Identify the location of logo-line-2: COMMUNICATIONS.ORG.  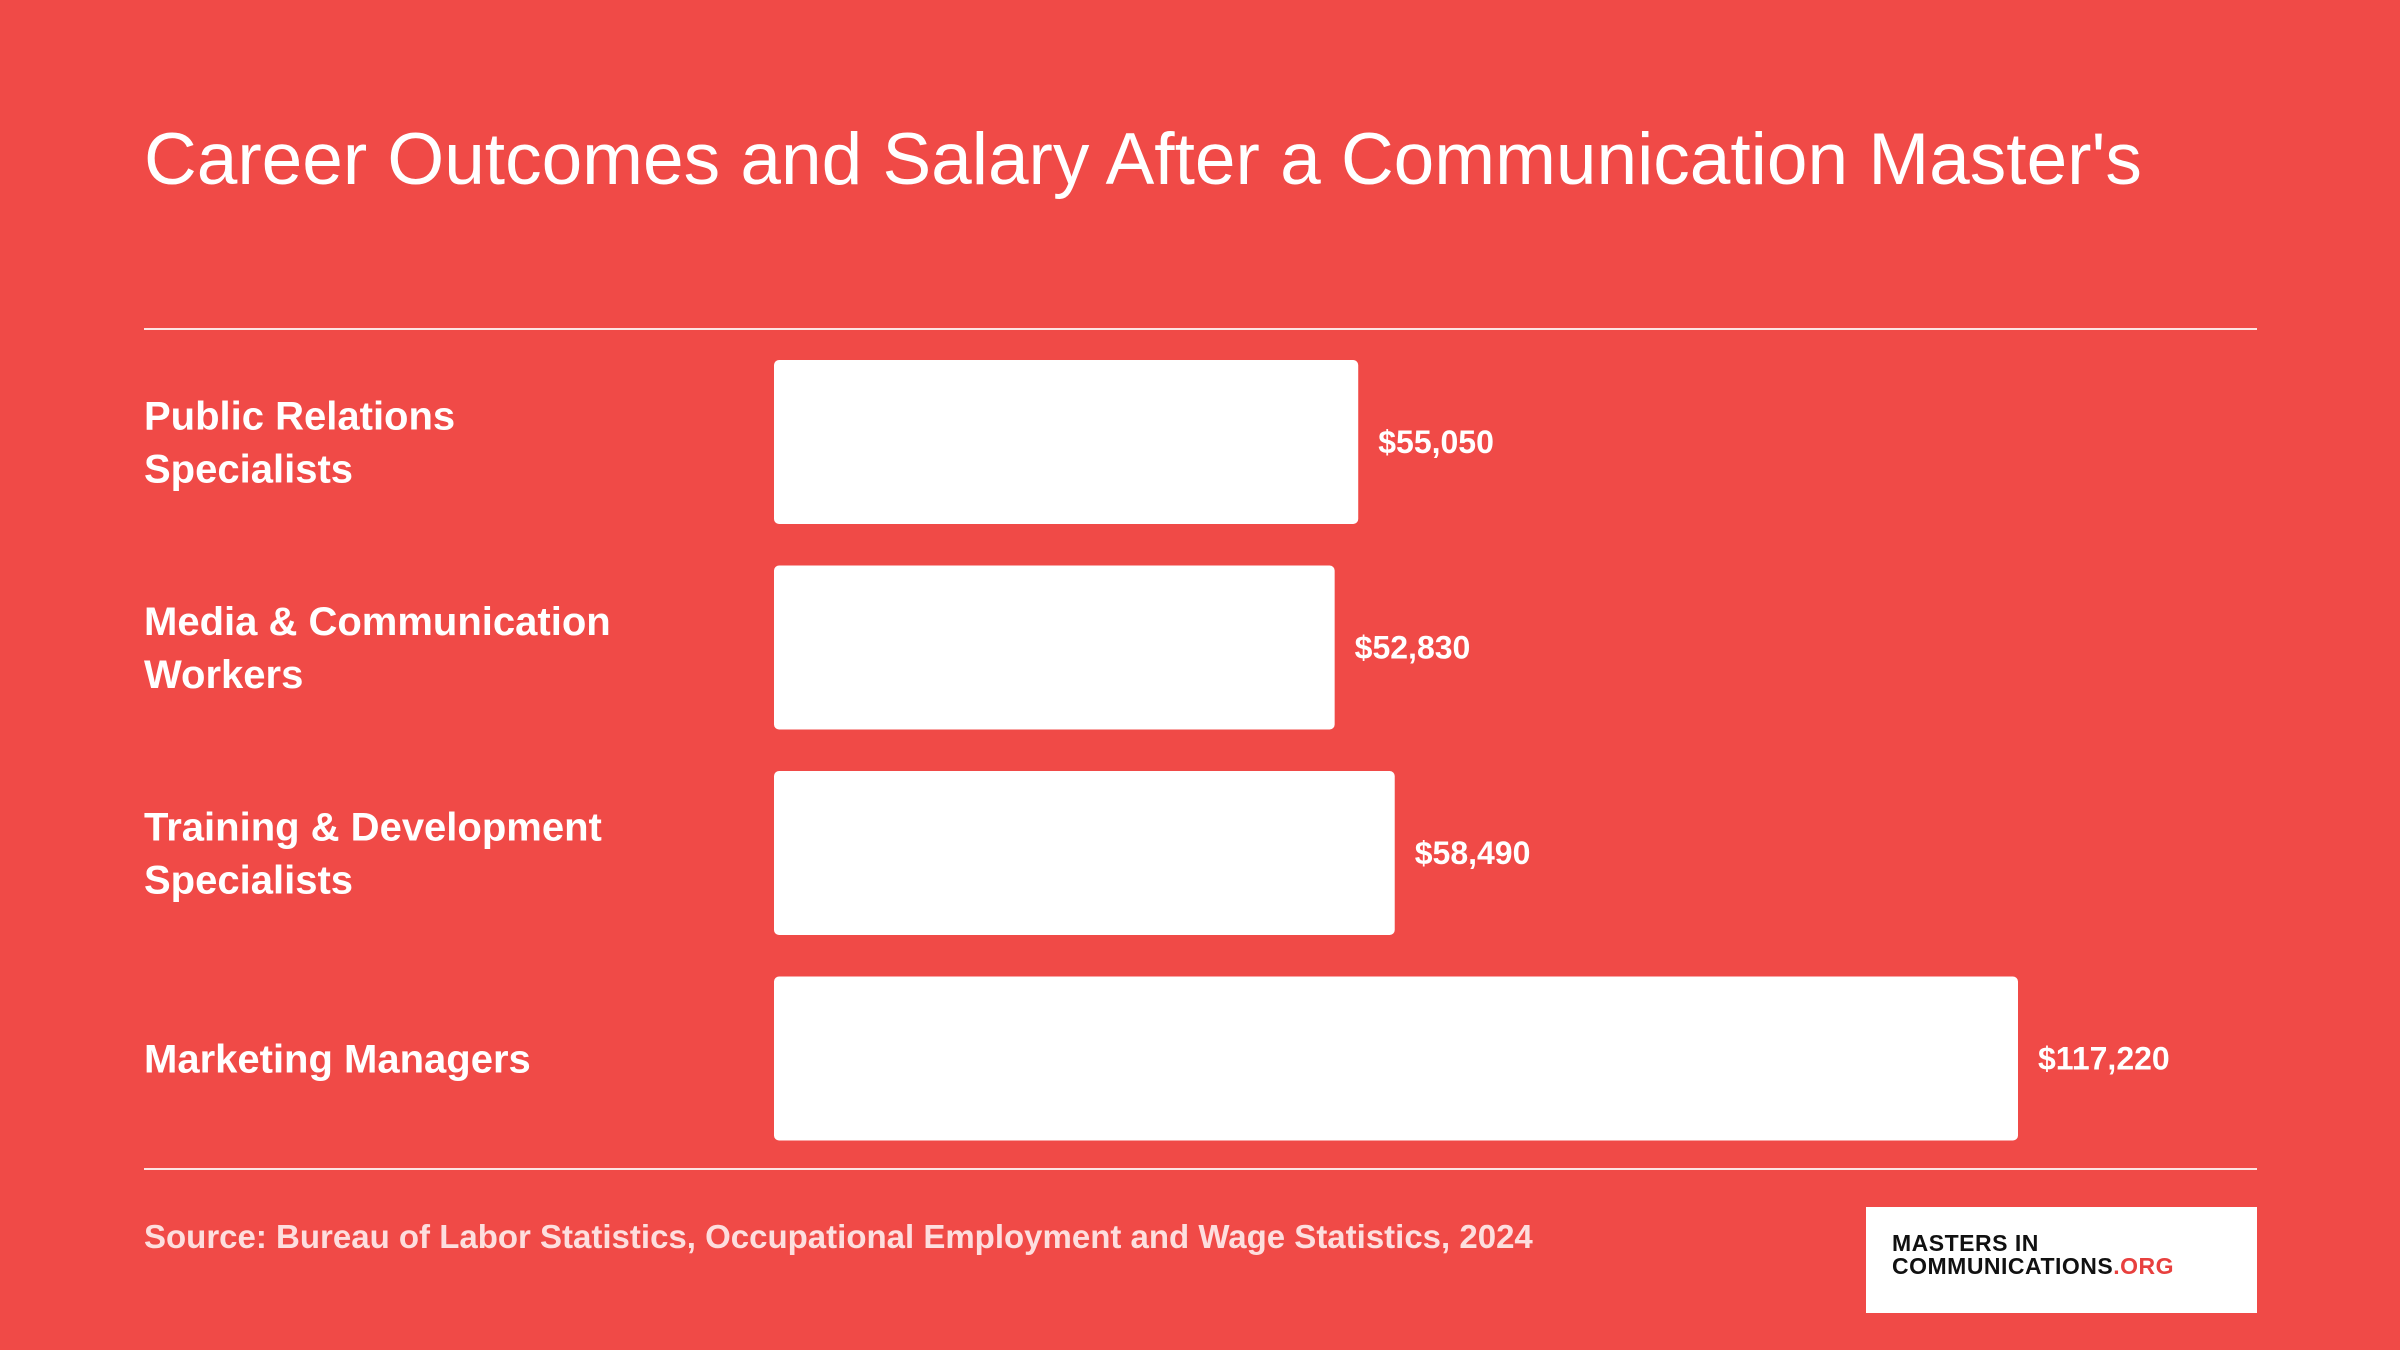
(2074, 1266).